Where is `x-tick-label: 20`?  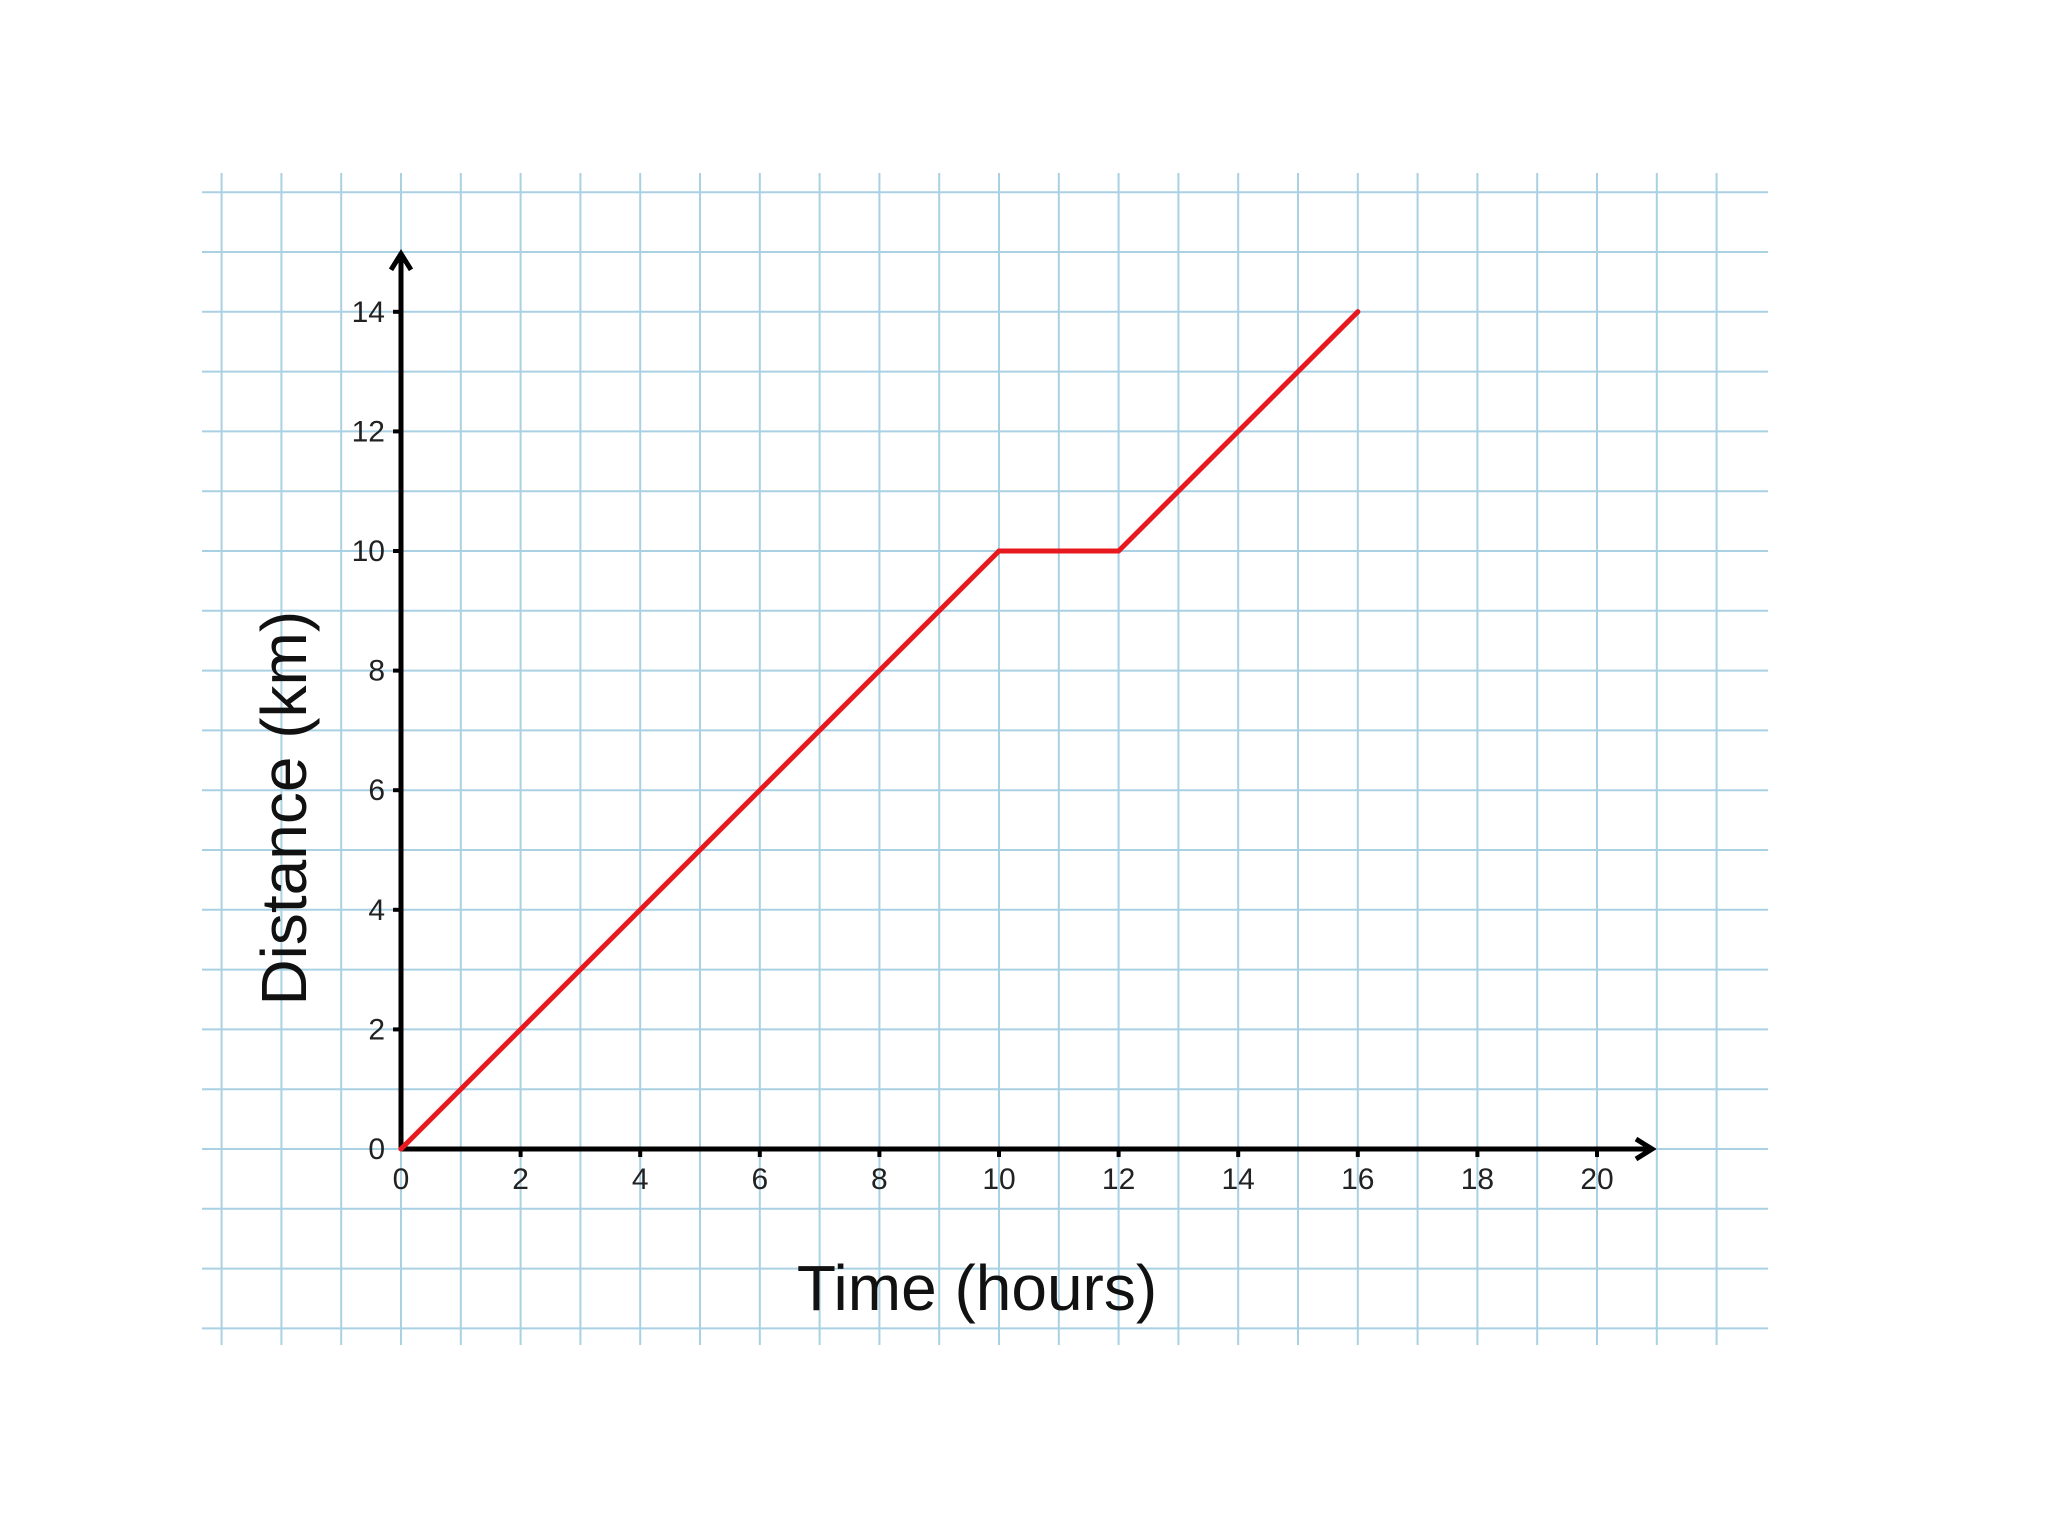
x-tick-label: 20 is located at coordinates (1596, 1179).